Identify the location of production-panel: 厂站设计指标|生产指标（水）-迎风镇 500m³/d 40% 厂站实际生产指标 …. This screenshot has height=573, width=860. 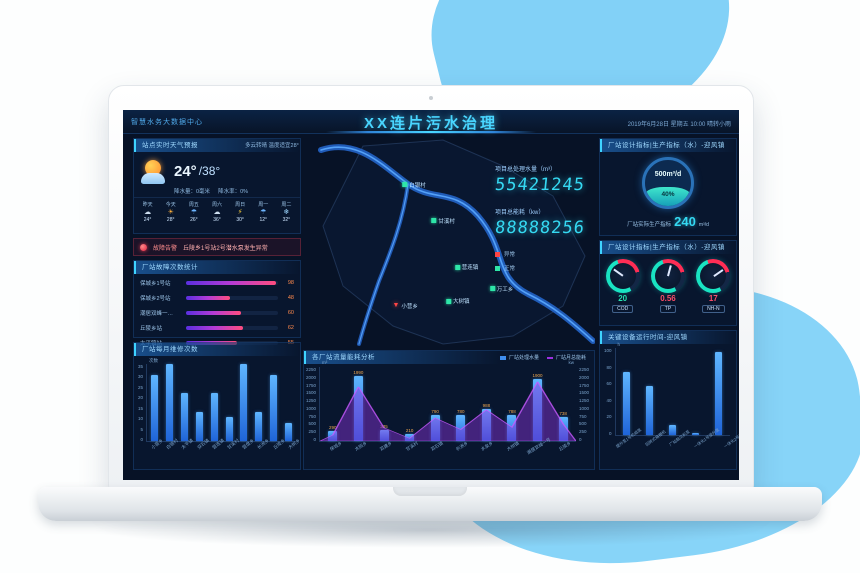
(668, 187).